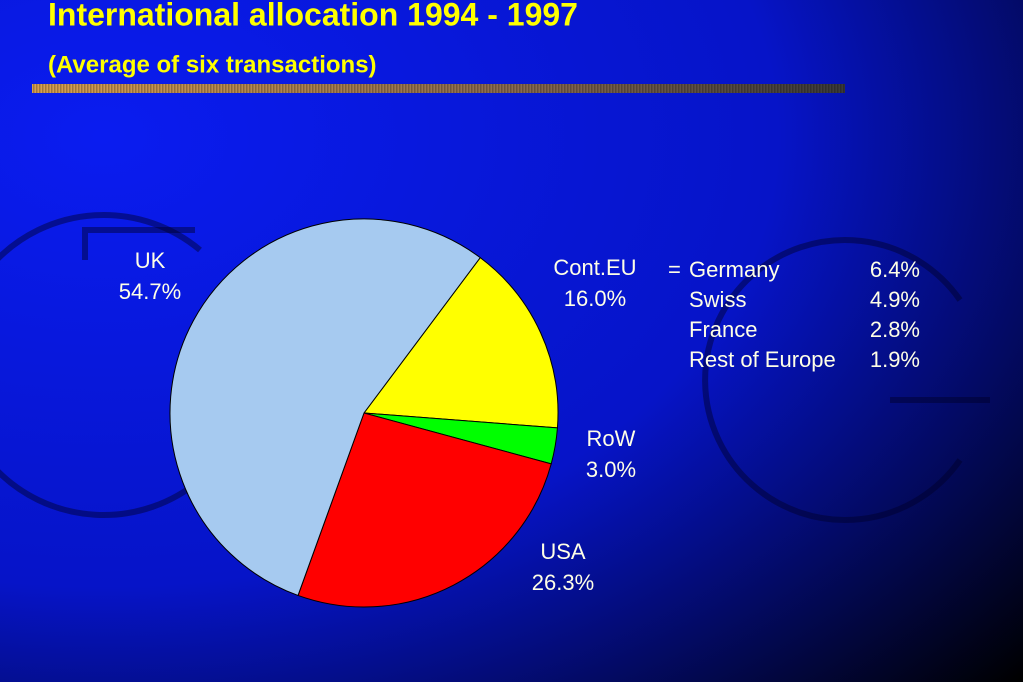 This screenshot has height=682, width=1023. Describe the element at coordinates (212, 64) in the screenshot. I see `chart-subtitle: (Average of six transactions)` at that location.